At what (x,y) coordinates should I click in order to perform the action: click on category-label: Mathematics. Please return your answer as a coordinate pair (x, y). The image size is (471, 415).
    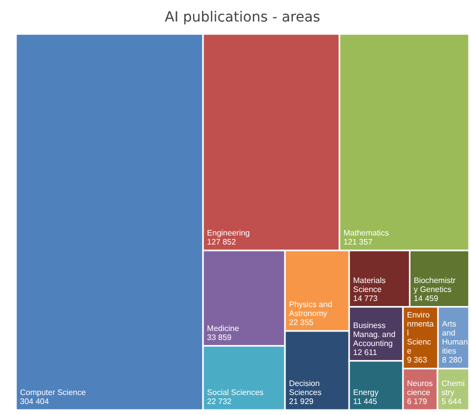
    Looking at the image, I should click on (366, 233).